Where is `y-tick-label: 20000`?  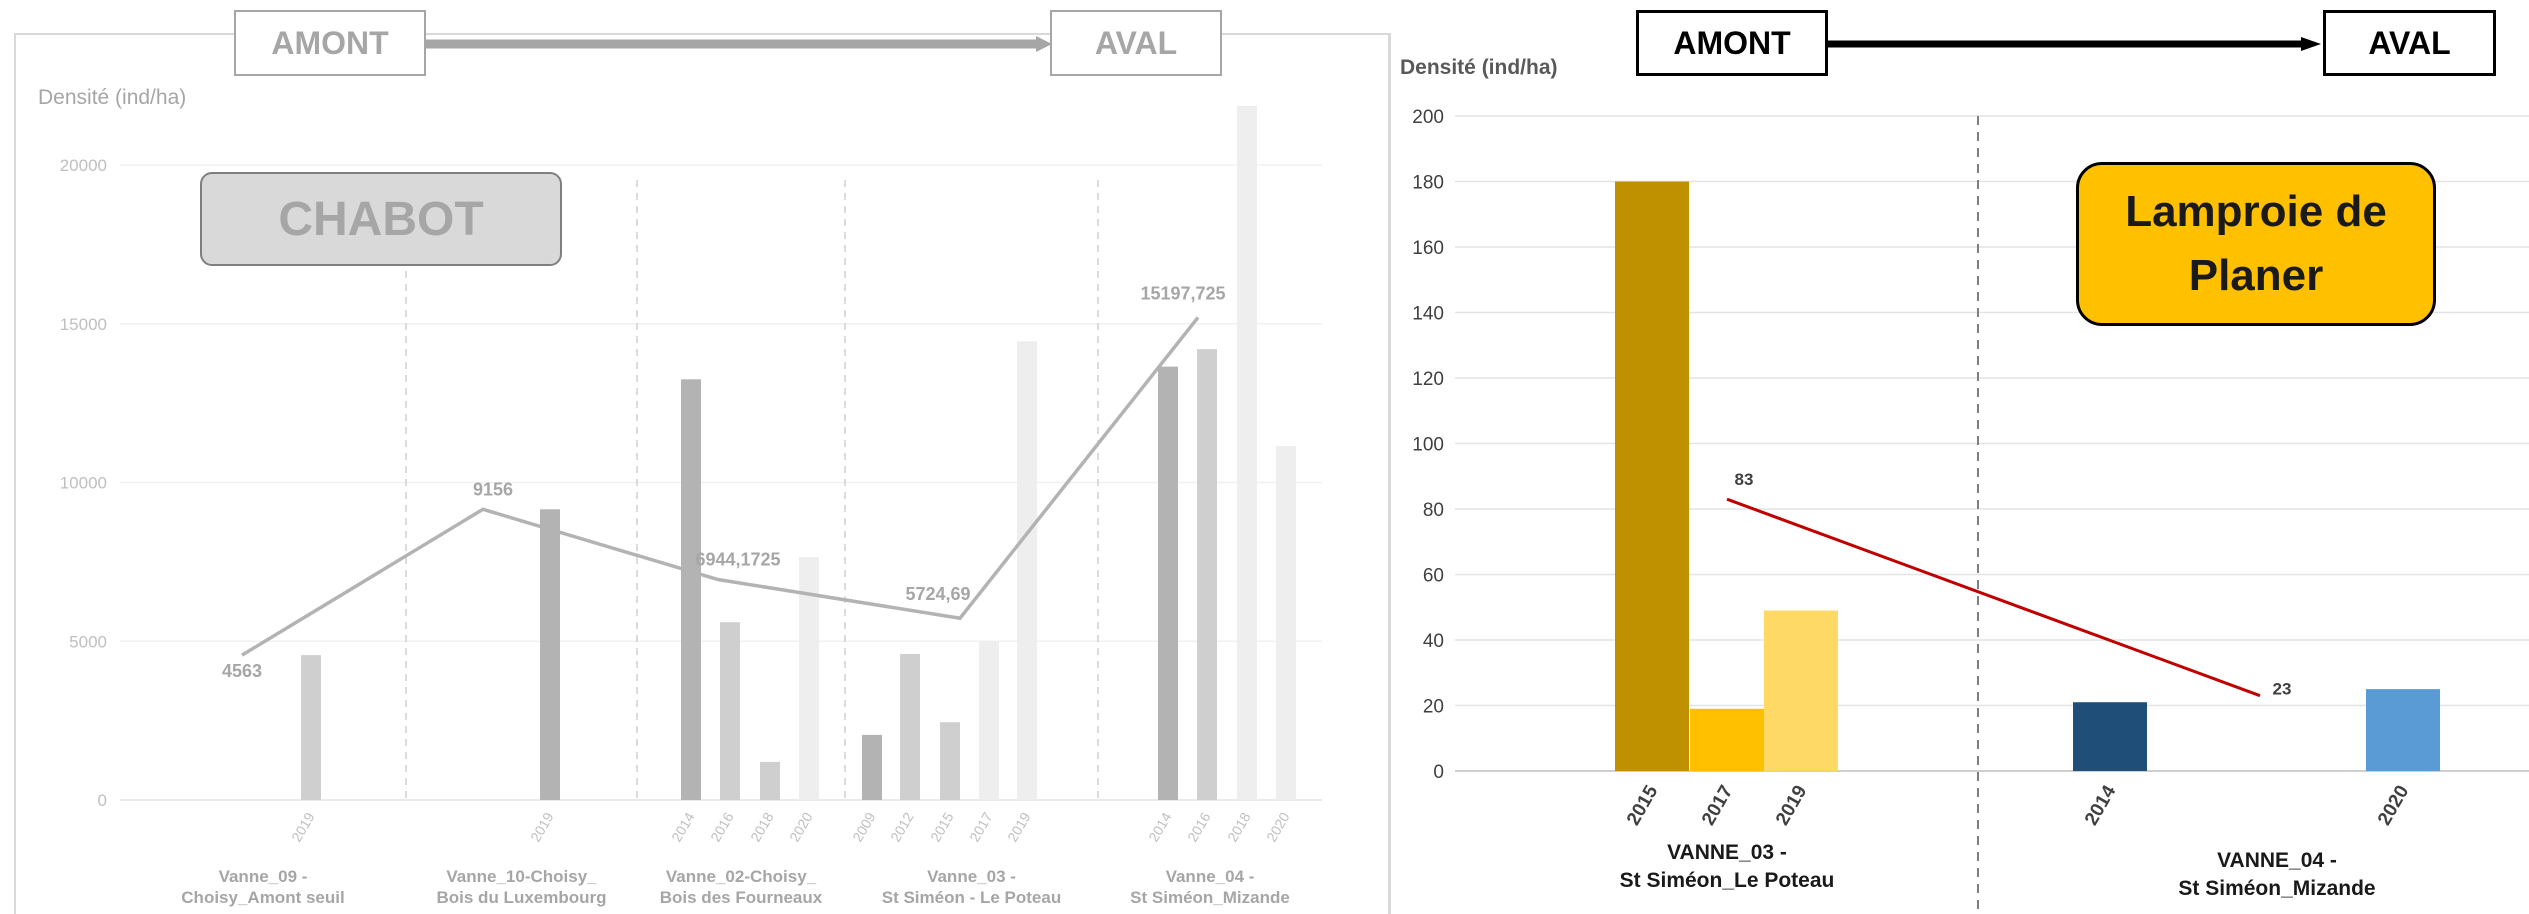
y-tick-label: 20000 is located at coordinates (83, 165).